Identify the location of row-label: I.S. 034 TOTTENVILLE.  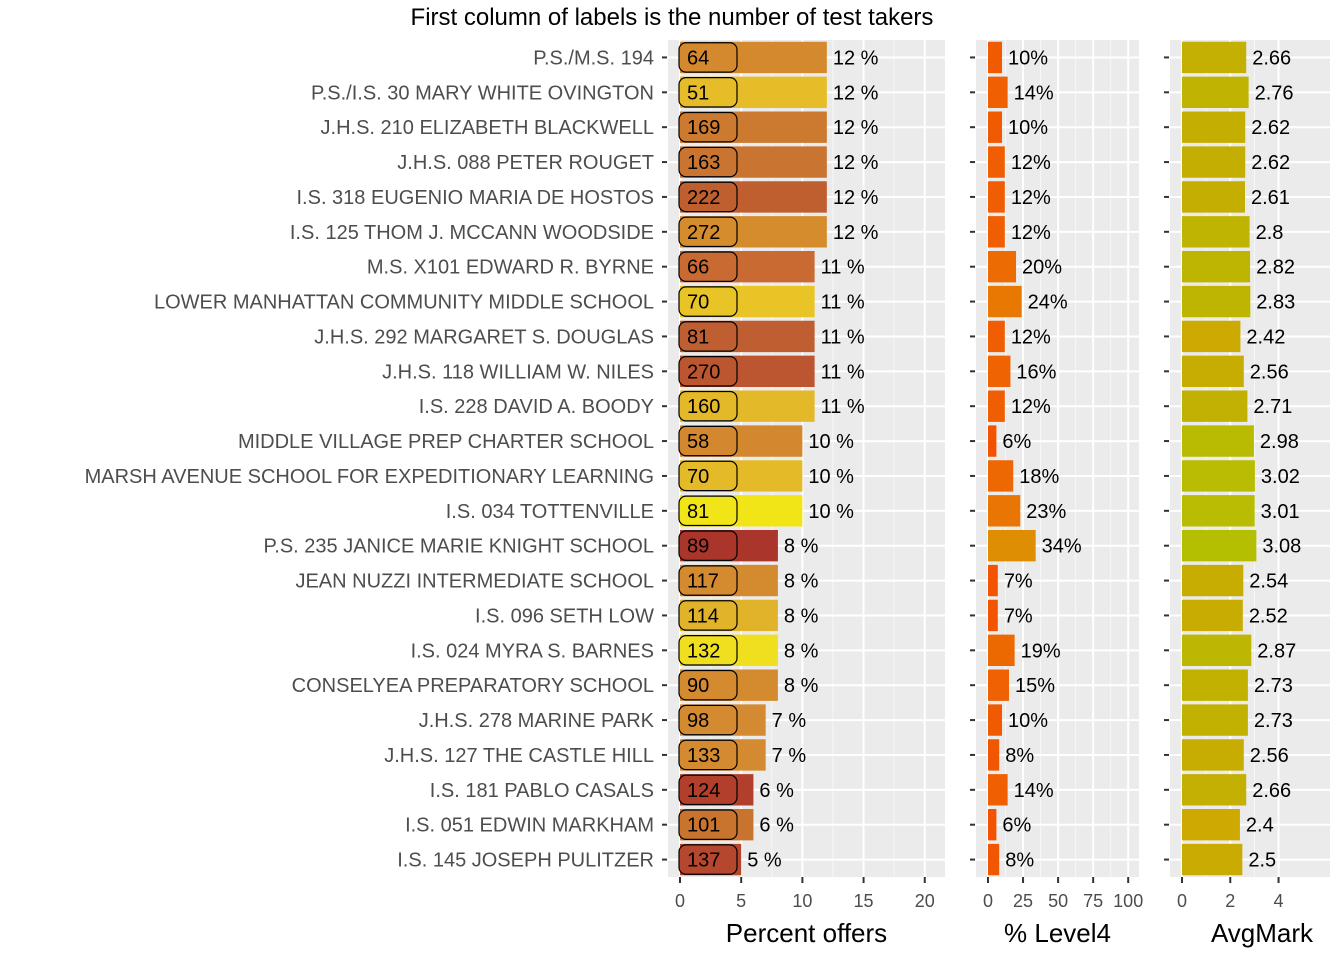
(550, 512).